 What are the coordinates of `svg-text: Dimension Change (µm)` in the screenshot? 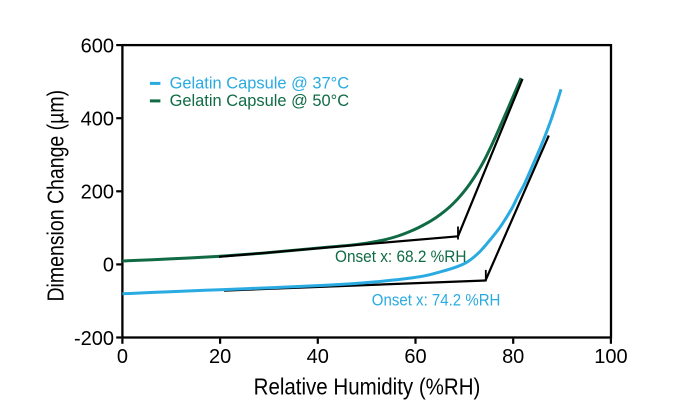 It's located at (55, 196).